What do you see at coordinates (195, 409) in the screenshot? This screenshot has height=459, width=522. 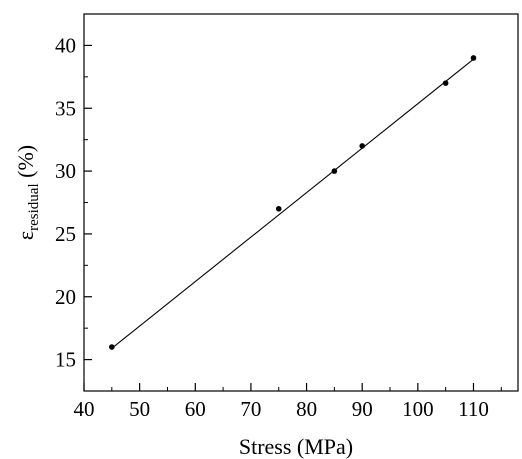 I see `x-tick-label: 60` at bounding box center [195, 409].